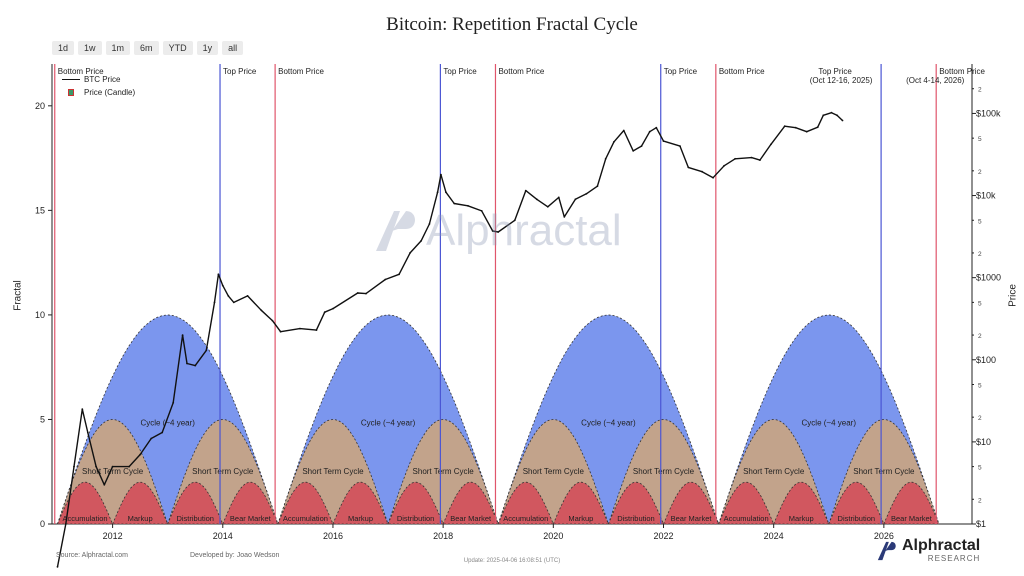 This screenshot has width=1024, height=576. What do you see at coordinates (92, 555) in the screenshot?
I see `footer-source: Source: Alphractal.com` at bounding box center [92, 555].